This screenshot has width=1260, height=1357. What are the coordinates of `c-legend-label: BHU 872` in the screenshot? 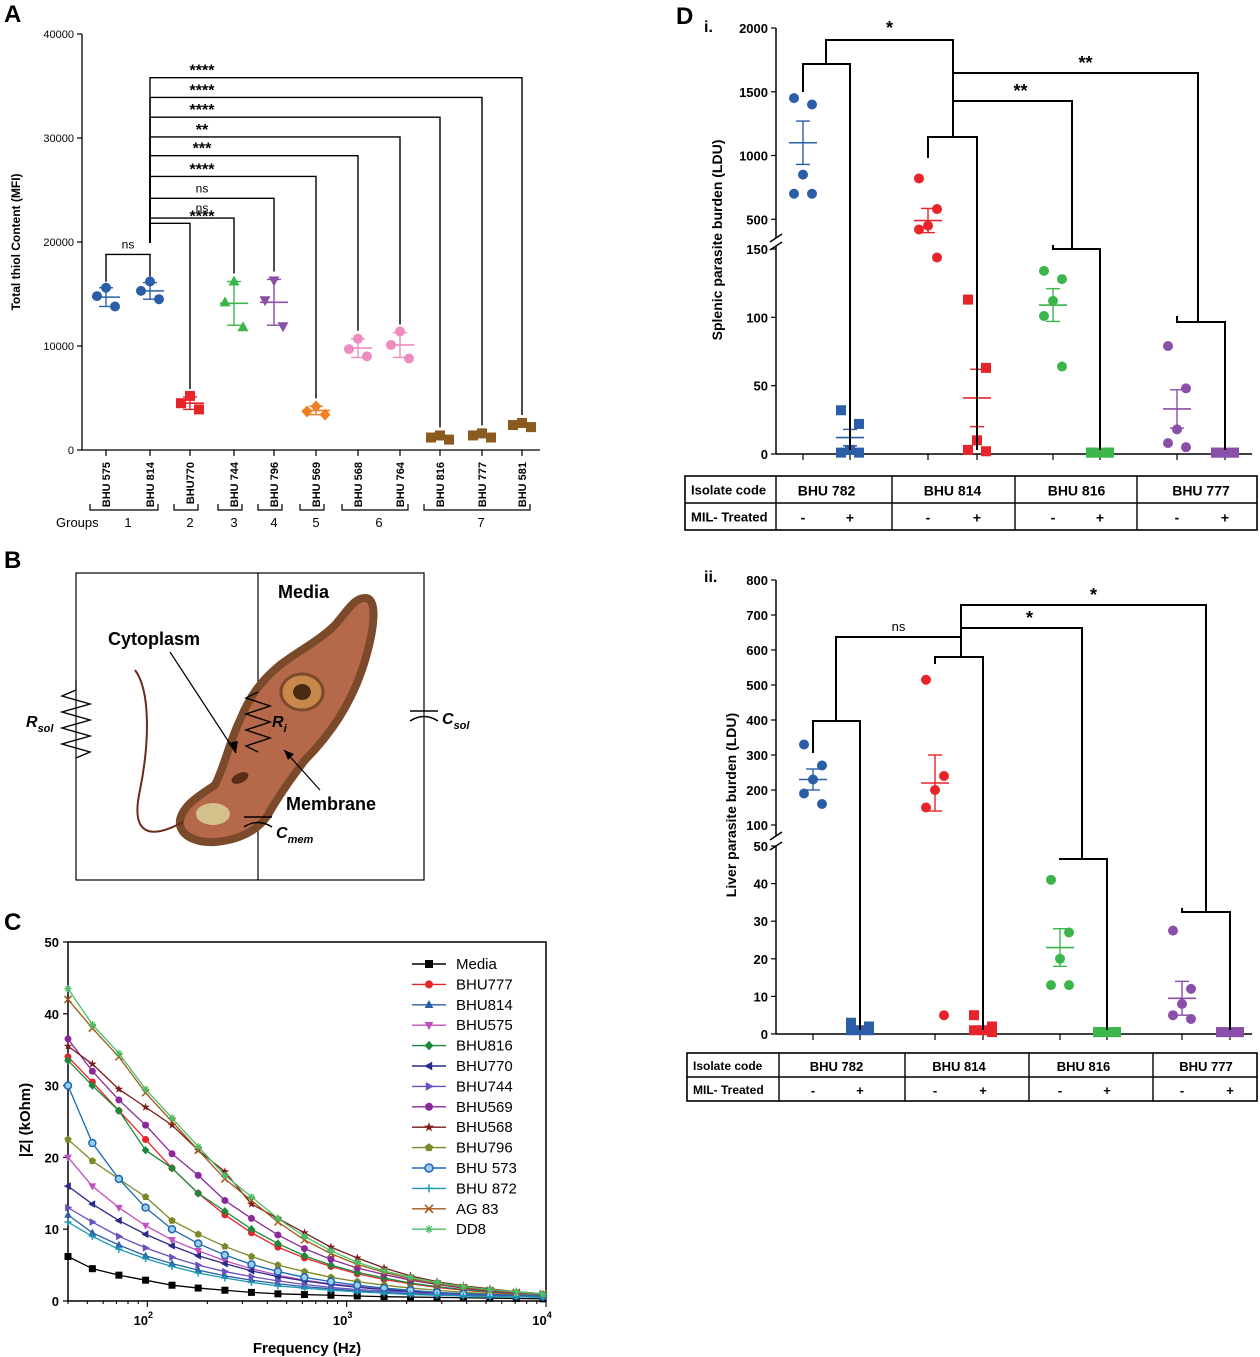 It's located at (486, 1188).